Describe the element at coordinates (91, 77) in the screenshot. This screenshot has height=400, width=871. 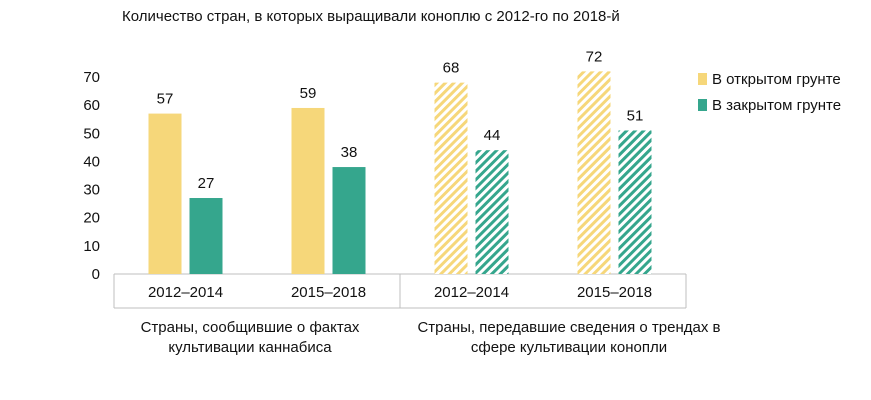
I see `y-tick-label: 70` at that location.